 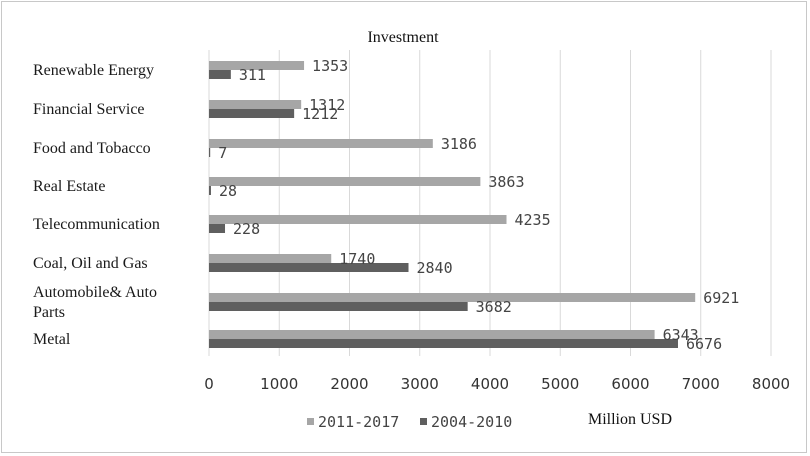 What do you see at coordinates (533, 220) in the screenshot?
I see `value-label: 4235` at bounding box center [533, 220].